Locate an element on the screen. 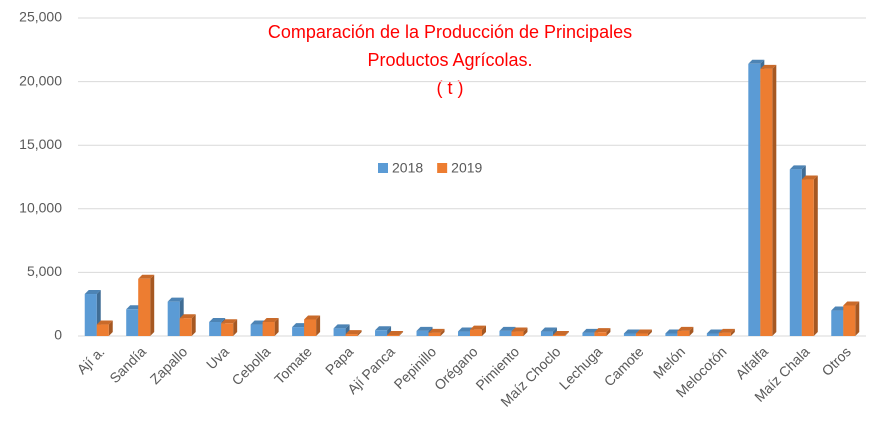 The image size is (869, 423). y-tick-label: 20,000 is located at coordinates (40, 80).